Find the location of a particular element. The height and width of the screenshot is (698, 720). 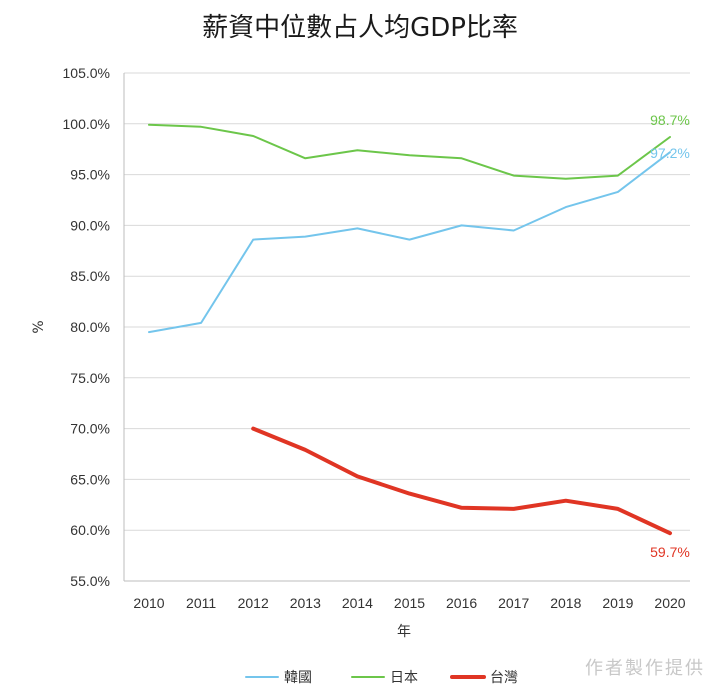

x-tick-label: 2017 is located at coordinates (513, 603).